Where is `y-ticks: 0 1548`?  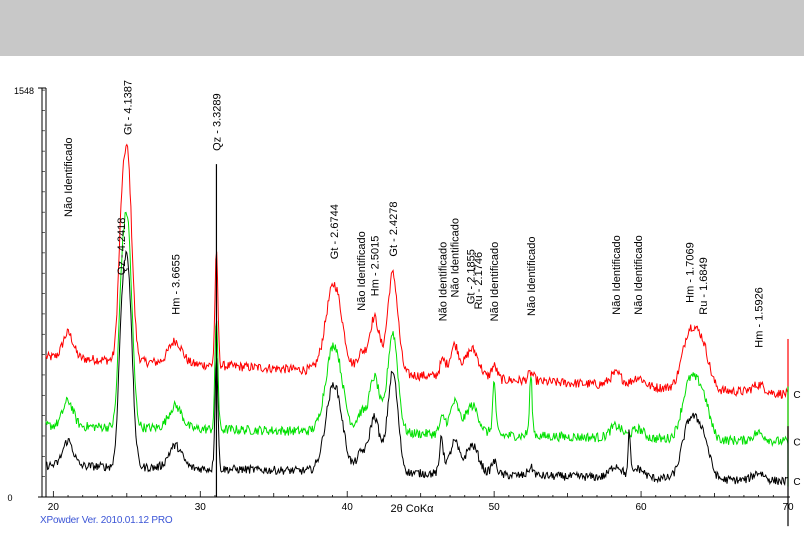
y-ticks: 0 1548 is located at coordinates (26, 294).